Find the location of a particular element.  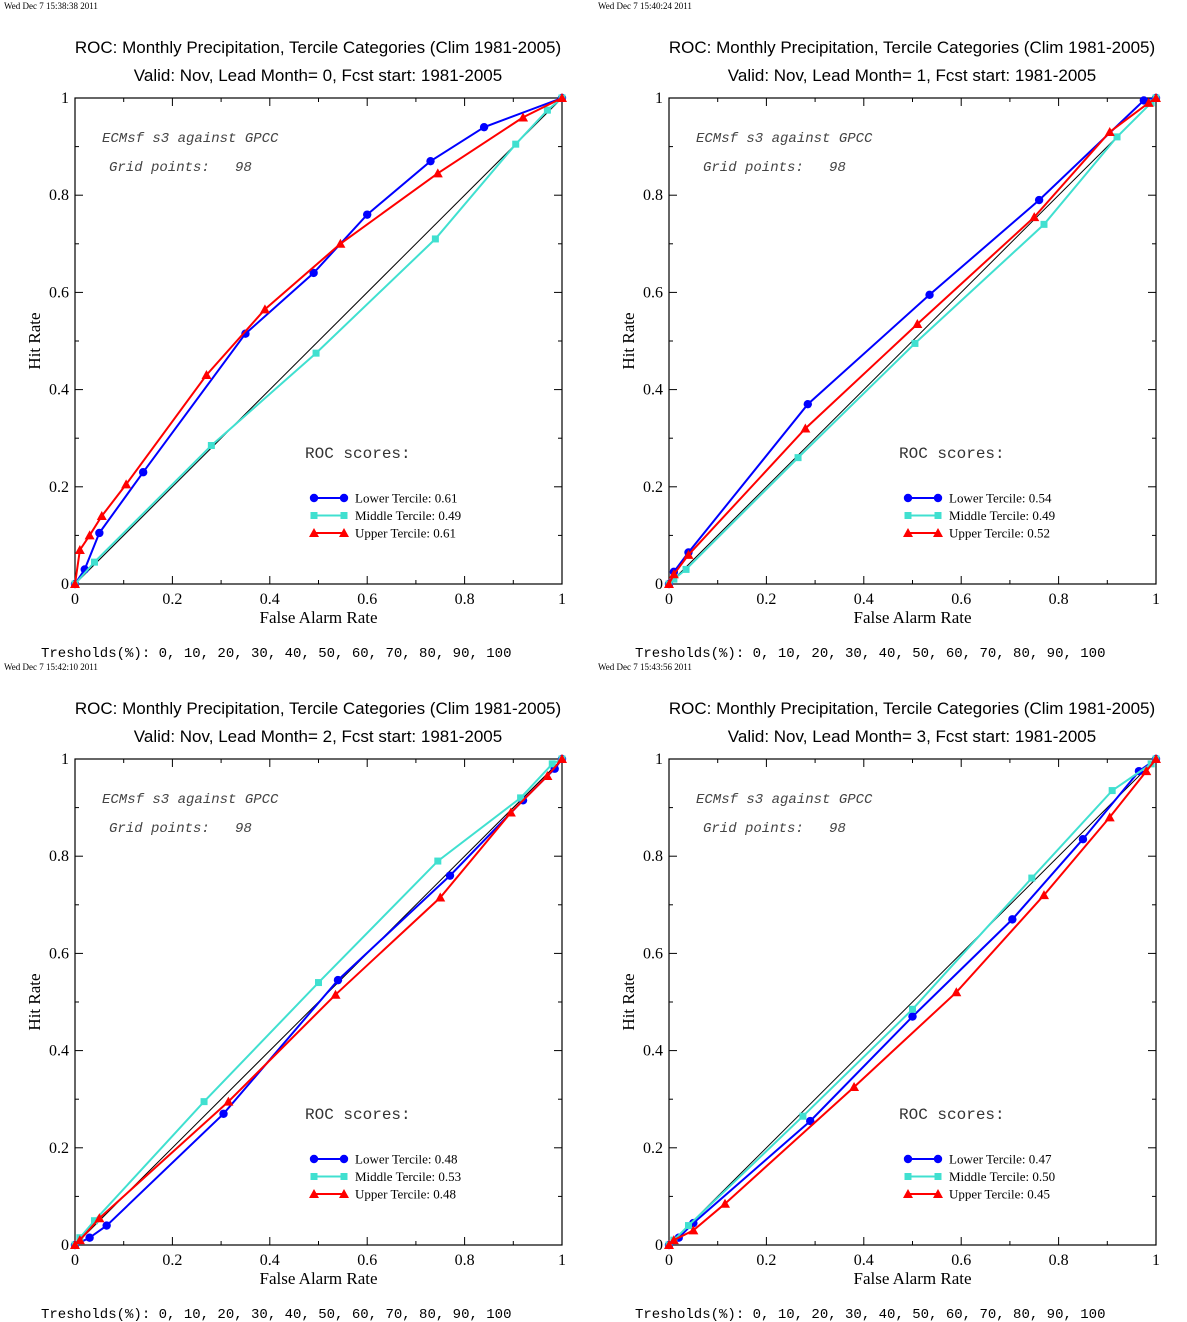

legend-entry: Middle Tercile: 0.49 is located at coordinates (408, 515).